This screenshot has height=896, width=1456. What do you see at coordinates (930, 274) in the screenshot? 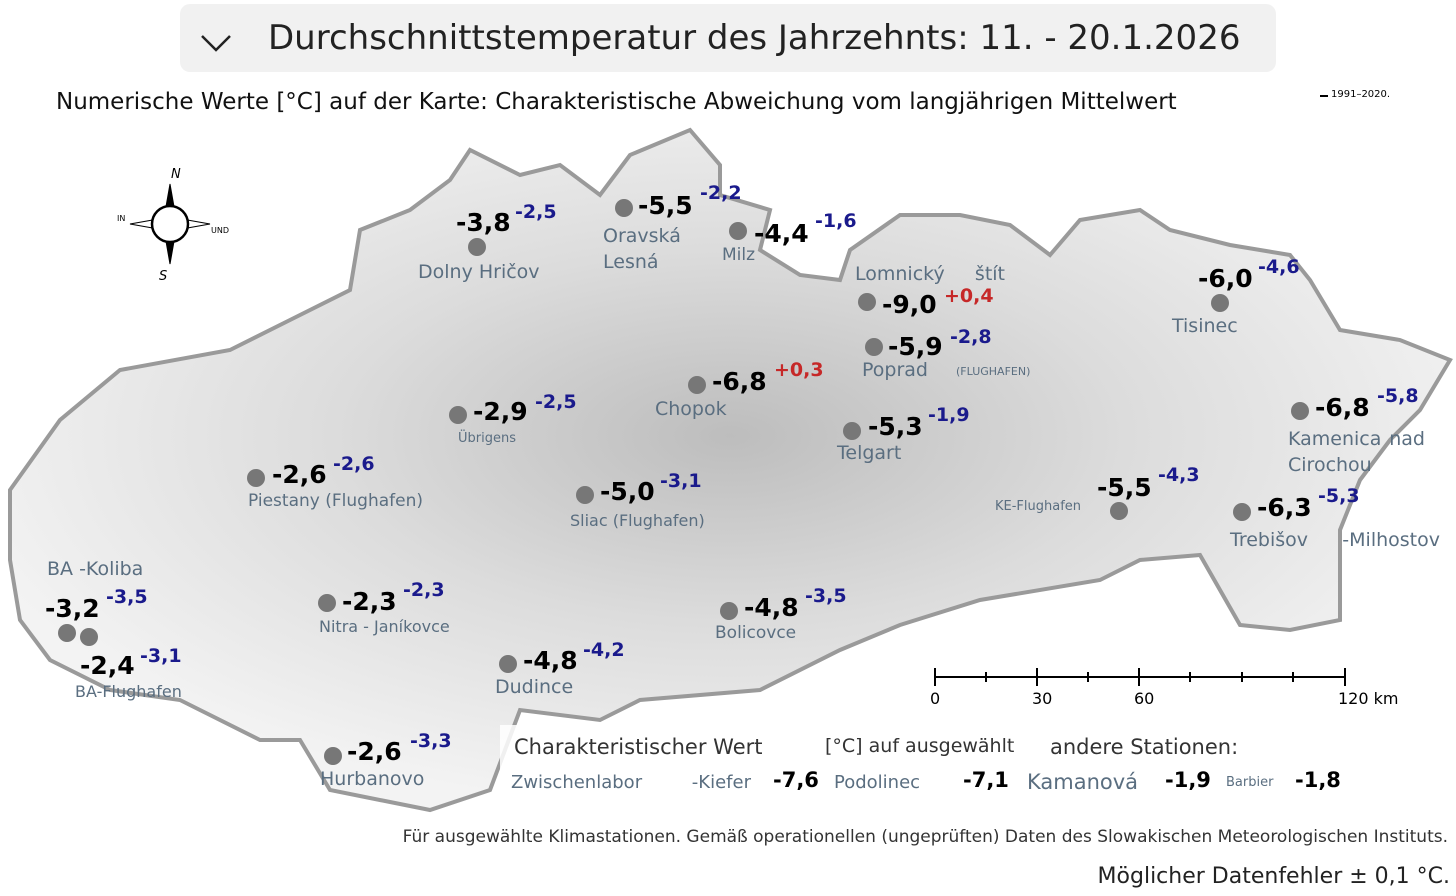
I see `station-name: Lomnický štít` at bounding box center [930, 274].